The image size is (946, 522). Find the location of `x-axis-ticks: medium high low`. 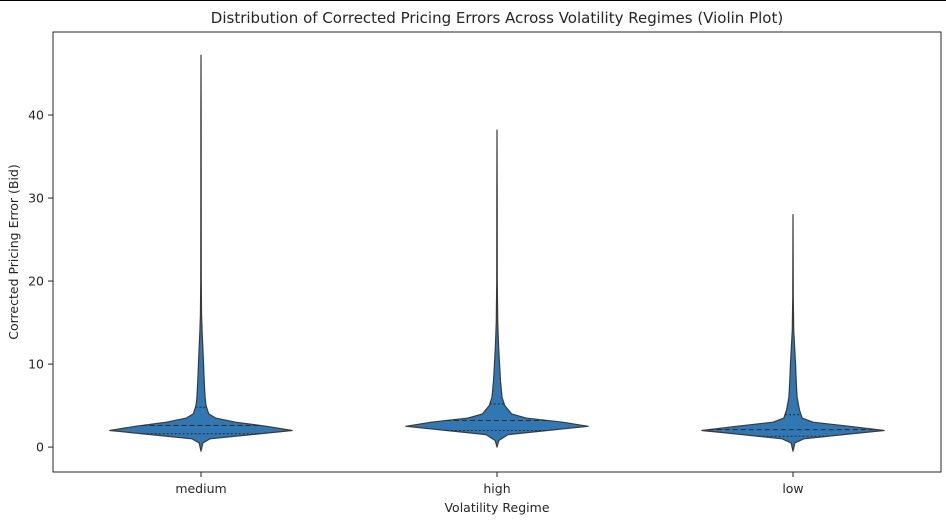

x-axis-ticks: medium high low is located at coordinates (489, 484).